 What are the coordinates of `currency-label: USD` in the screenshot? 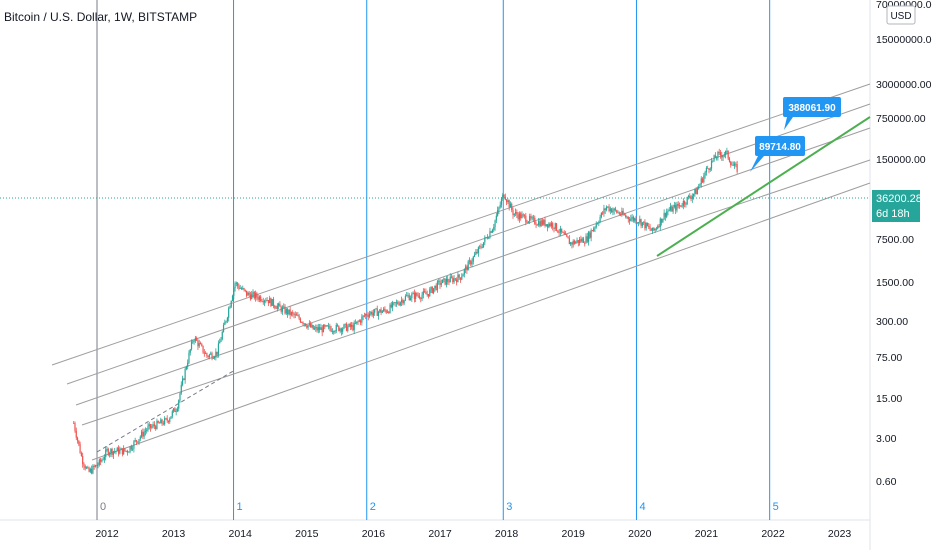 It's located at (900, 16).